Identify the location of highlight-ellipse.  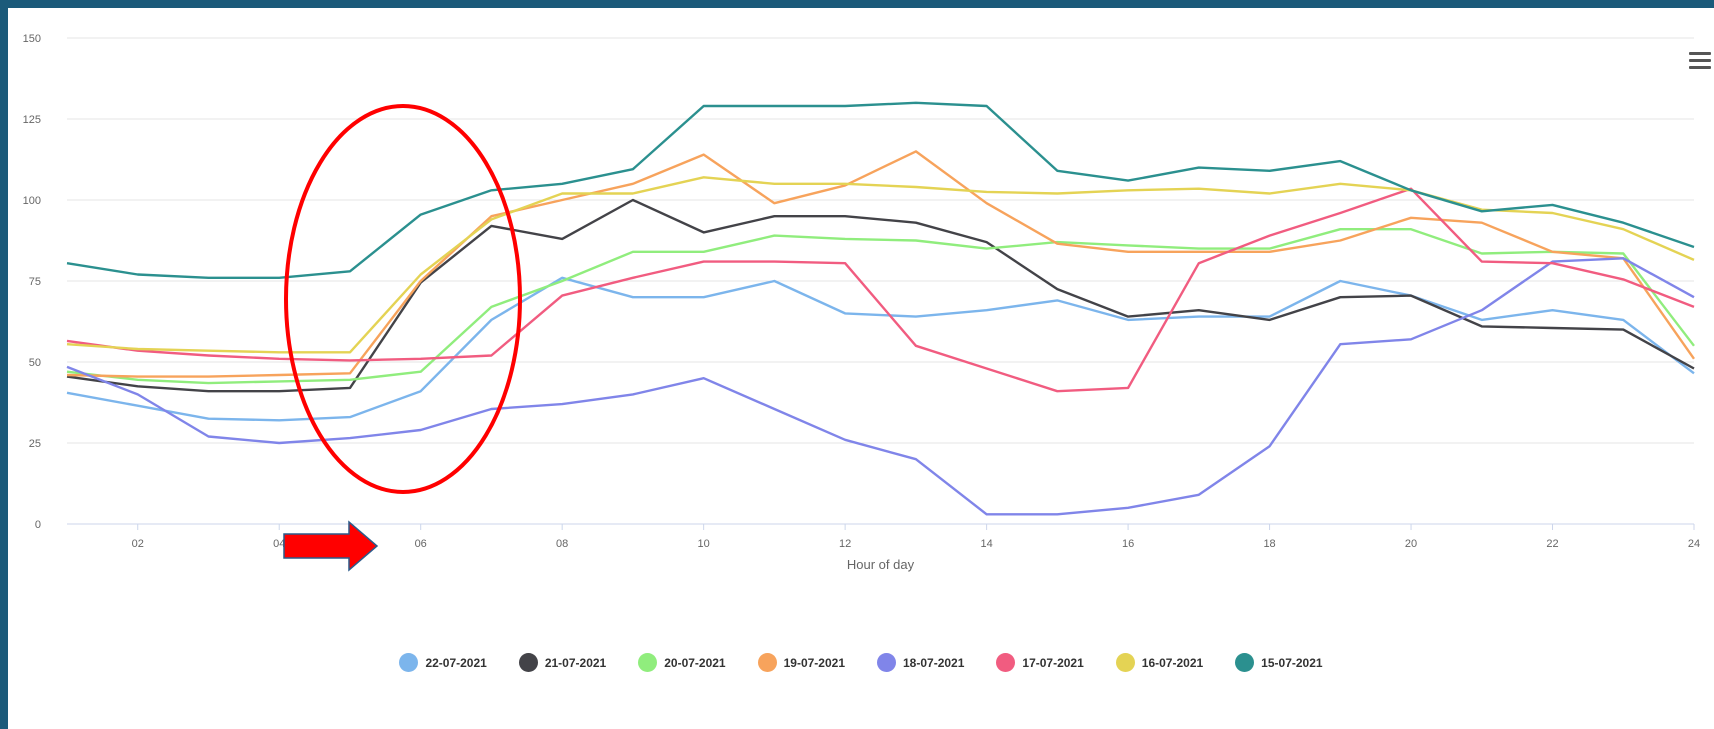
(403, 299).